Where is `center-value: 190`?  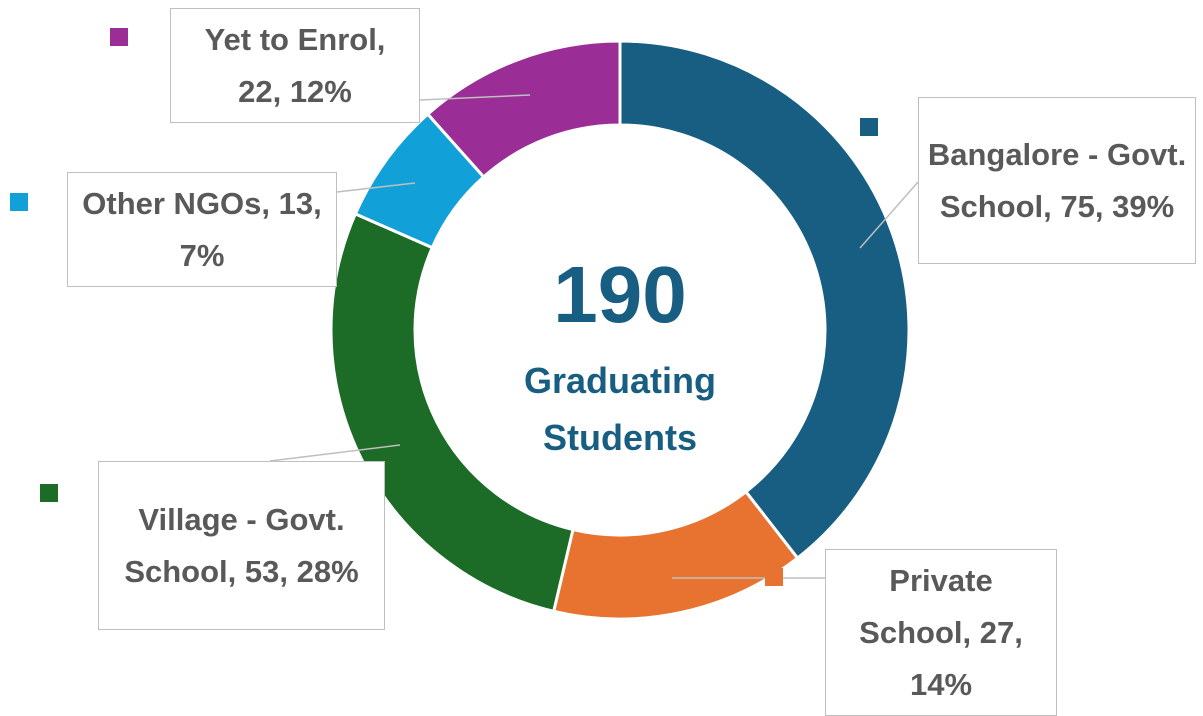 center-value: 190 is located at coordinates (620, 294).